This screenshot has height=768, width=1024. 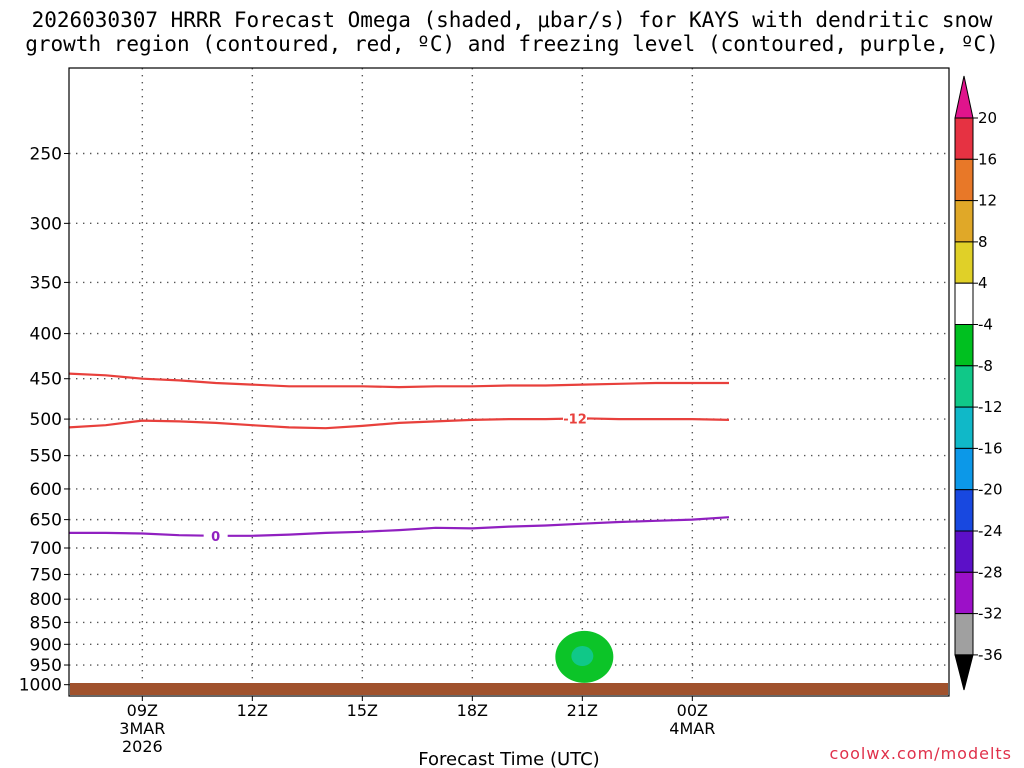 I want to click on y-tick-label: 950, so click(x=46, y=666).